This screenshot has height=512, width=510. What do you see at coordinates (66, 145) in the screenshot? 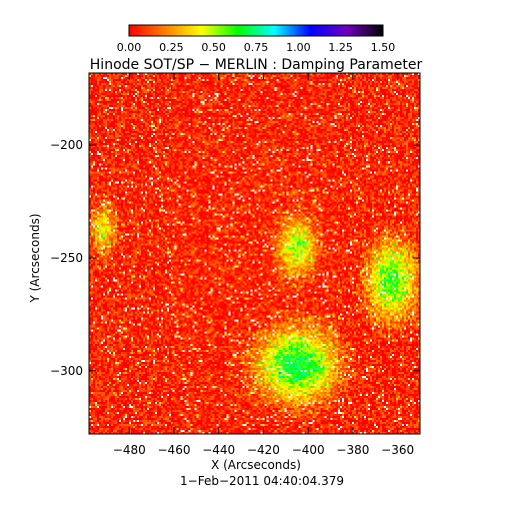
I see `y-tick-label: −200` at bounding box center [66, 145].